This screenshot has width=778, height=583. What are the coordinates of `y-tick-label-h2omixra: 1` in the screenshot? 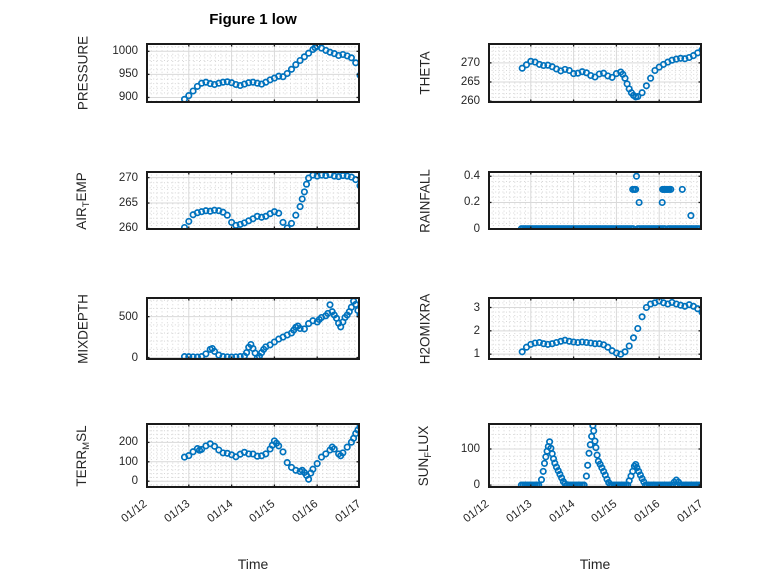 It's located at (476, 354).